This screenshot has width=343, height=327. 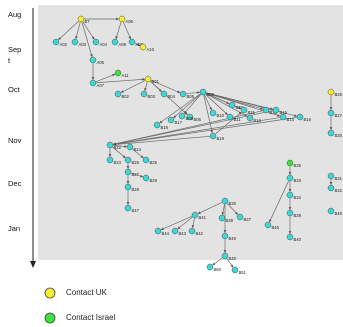 I want to click on node-label-b47: B47, so click(x=136, y=210).